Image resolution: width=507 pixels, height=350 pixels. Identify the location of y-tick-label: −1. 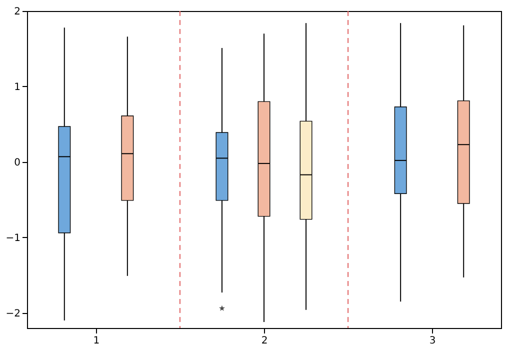
(13, 238).